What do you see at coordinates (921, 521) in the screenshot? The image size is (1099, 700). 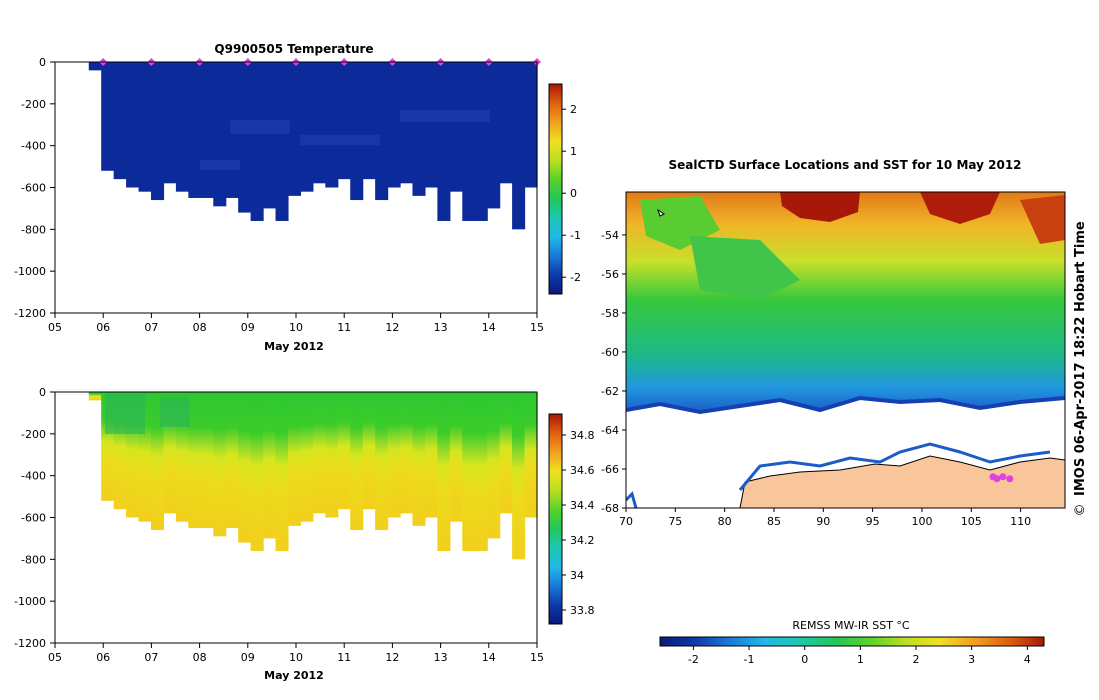 I see `x-tick-label: 100` at bounding box center [921, 521].